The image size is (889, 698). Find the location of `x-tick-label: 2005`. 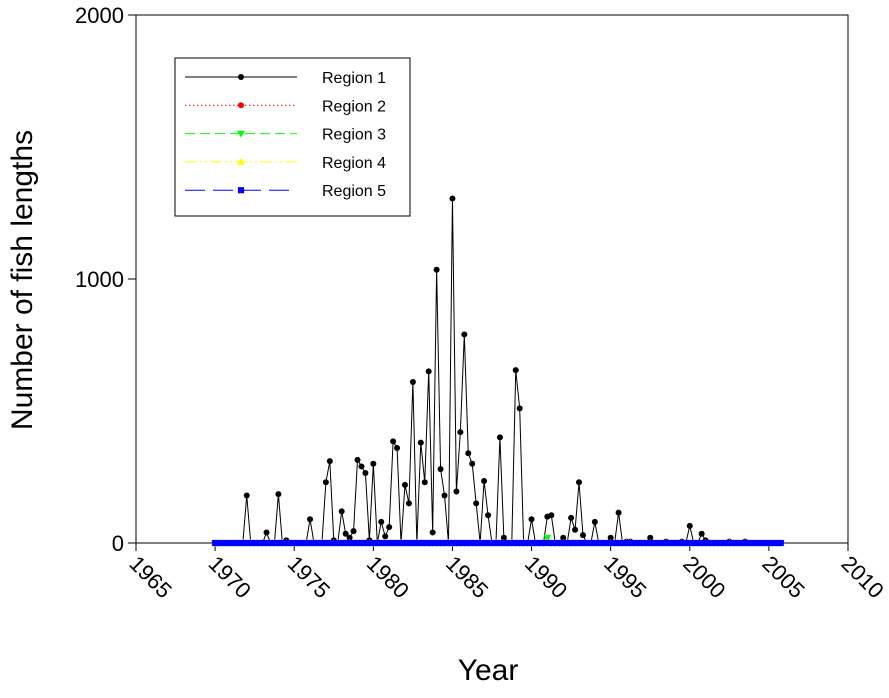

x-tick-label: 2005 is located at coordinates (783, 577).